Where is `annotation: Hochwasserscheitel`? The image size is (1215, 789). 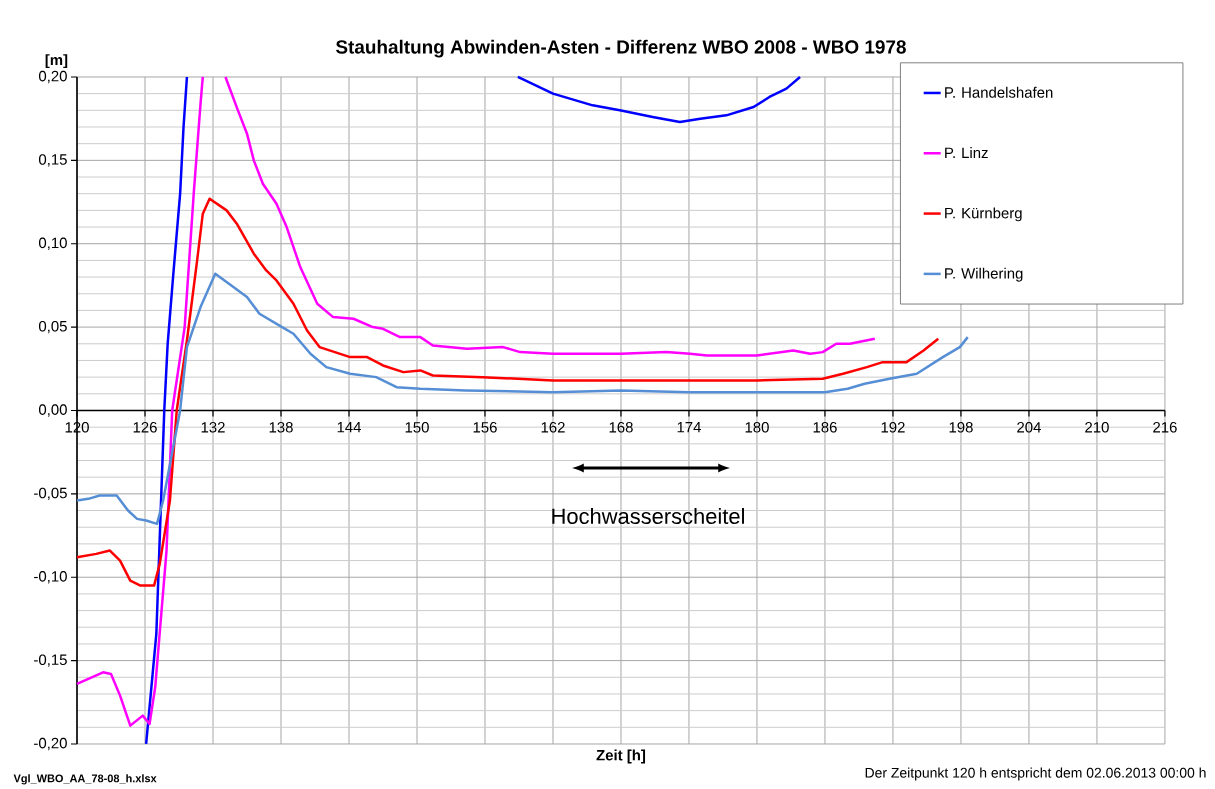 annotation: Hochwasserscheitel is located at coordinates (648, 516).